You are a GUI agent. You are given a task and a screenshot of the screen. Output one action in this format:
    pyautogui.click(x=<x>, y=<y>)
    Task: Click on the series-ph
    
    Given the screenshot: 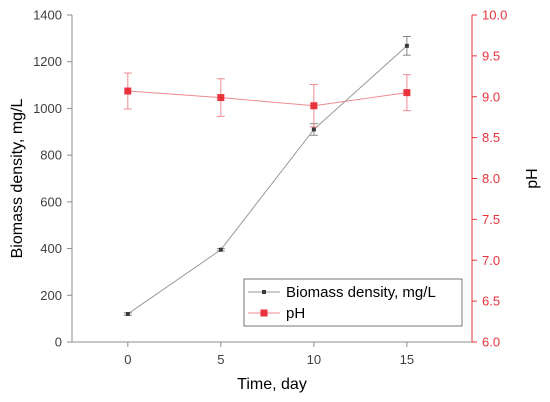 What is the action you would take?
    pyautogui.click(x=267, y=100)
    